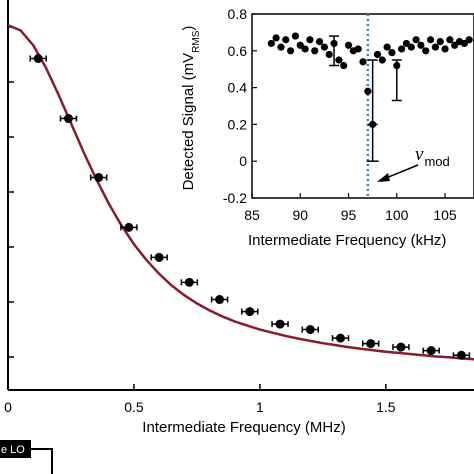 This screenshot has width=474, height=474. I want to click on inset-y-axis-label-main: Detected Signal (mV, so click(188, 122).